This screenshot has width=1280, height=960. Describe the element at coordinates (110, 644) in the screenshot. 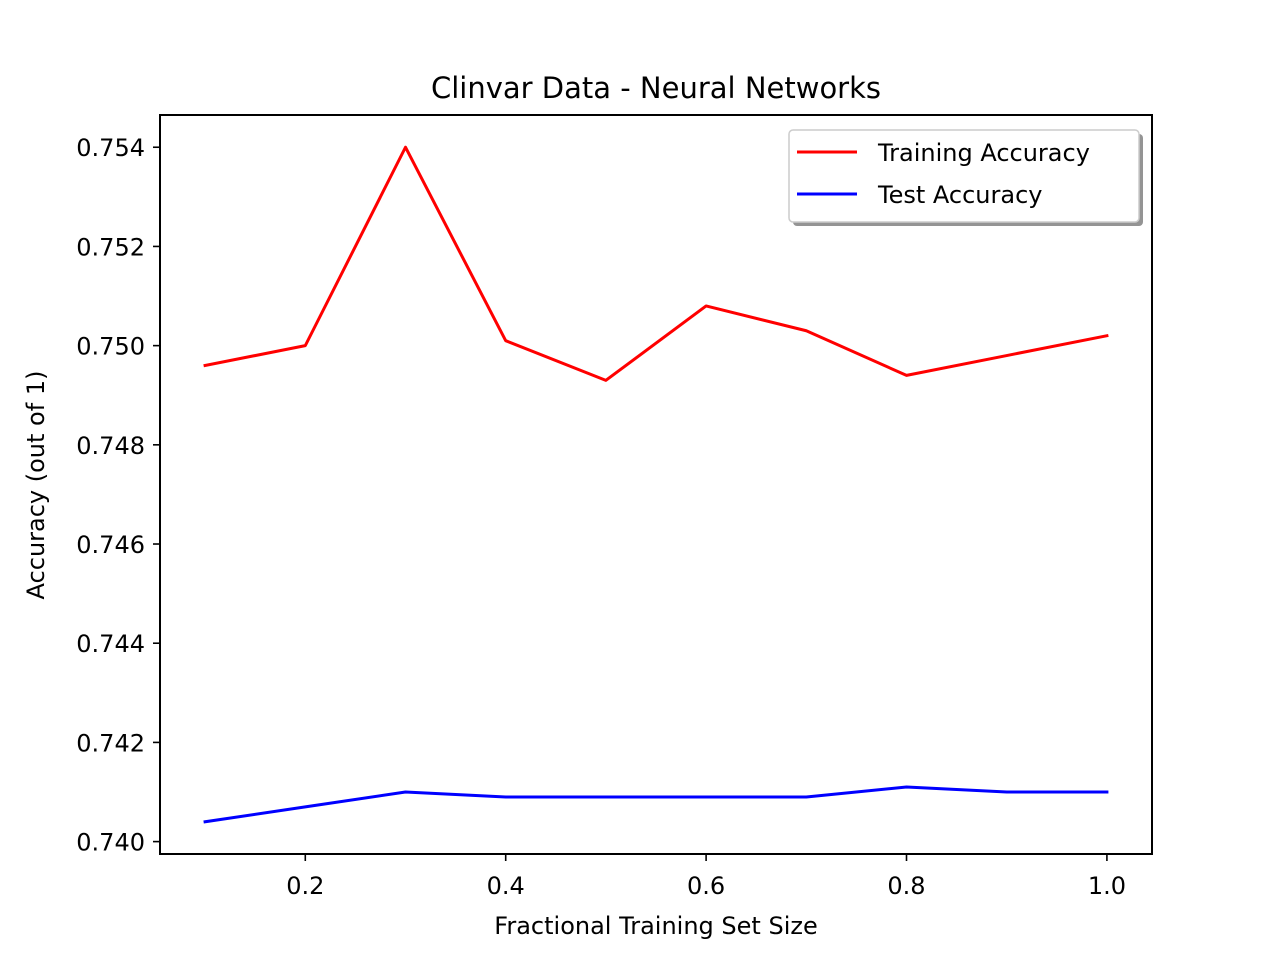

I see `y-tick-label: 0.744` at that location.